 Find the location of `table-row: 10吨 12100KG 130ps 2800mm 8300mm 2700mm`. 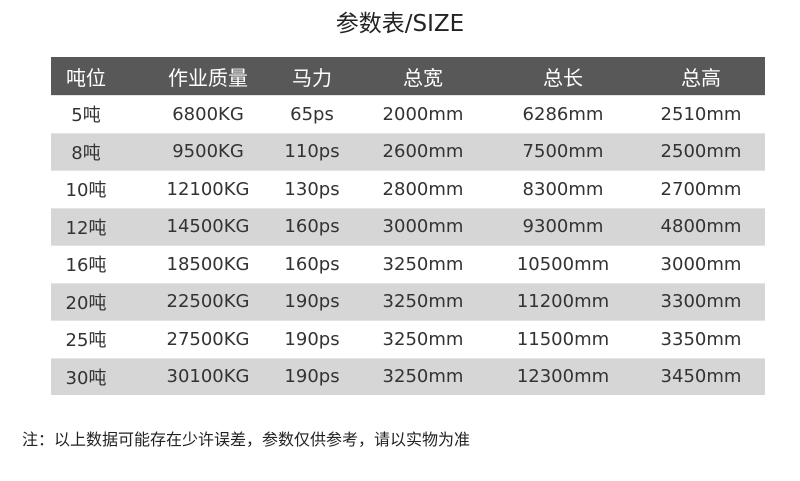

table-row: 10吨 12100KG 130ps 2800mm 8300mm 2700mm is located at coordinates (408, 189).